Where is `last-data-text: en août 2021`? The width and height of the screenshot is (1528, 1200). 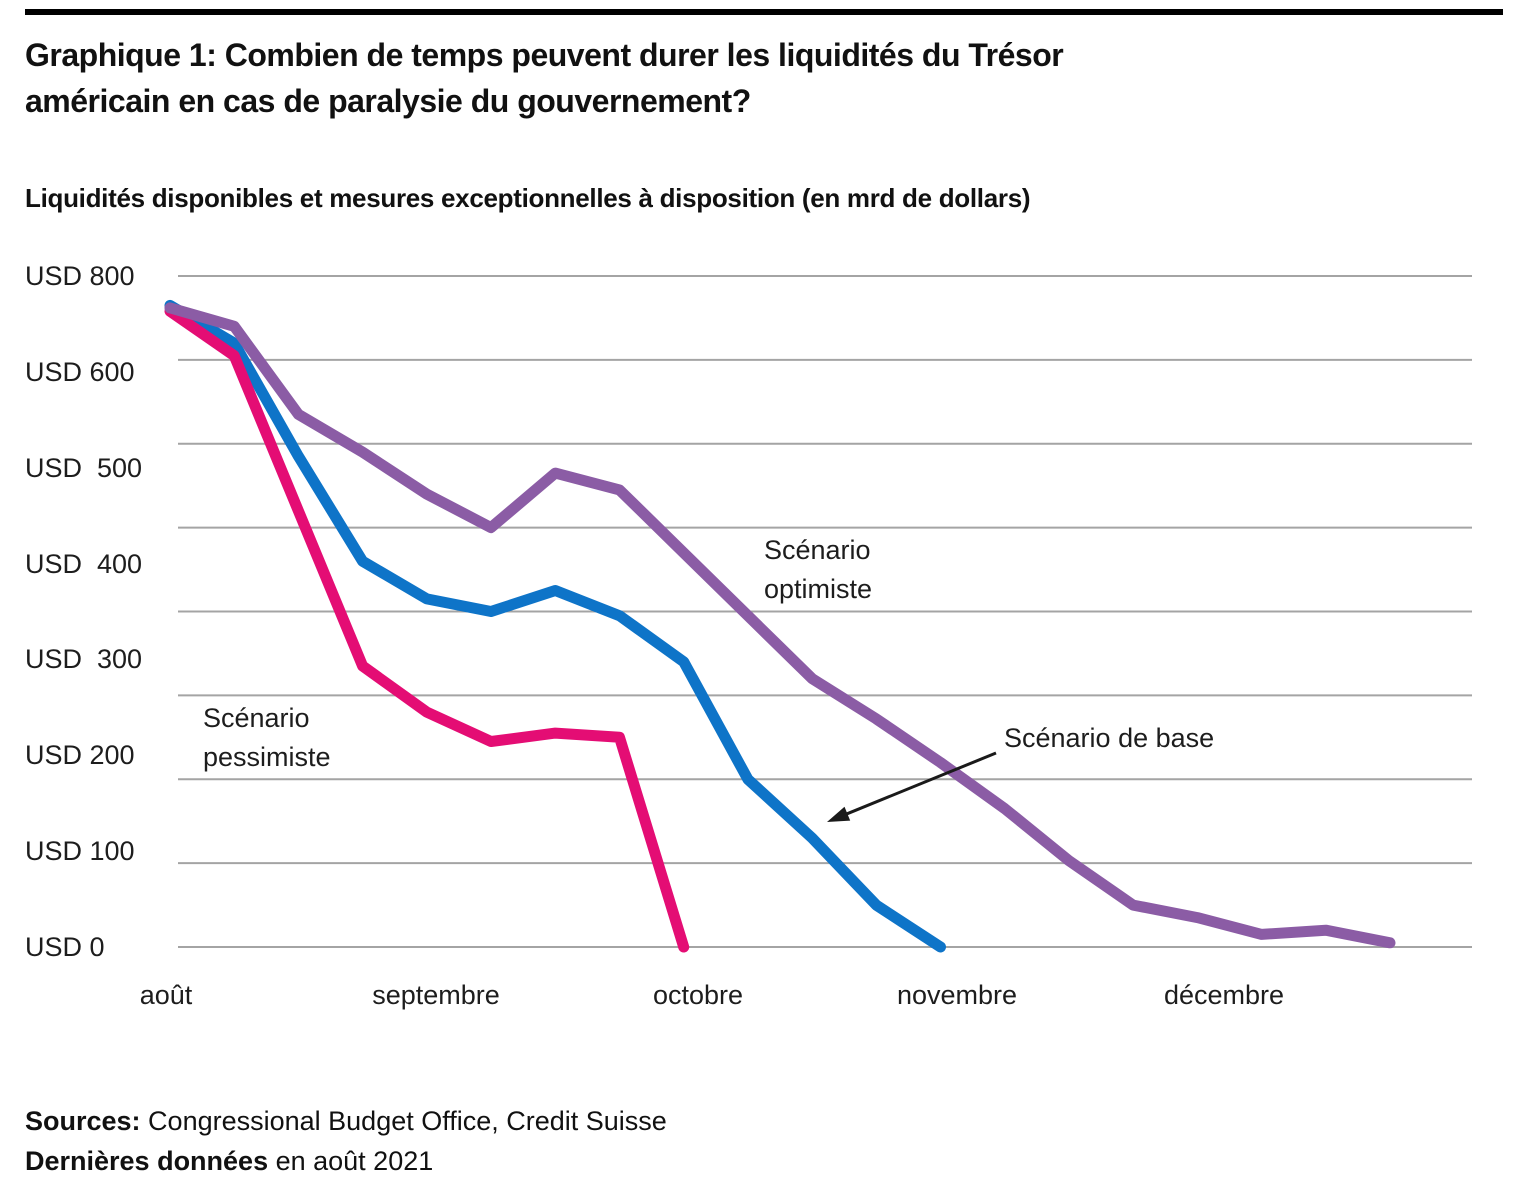
last-data-text: en août 2021 is located at coordinates (351, 1161).